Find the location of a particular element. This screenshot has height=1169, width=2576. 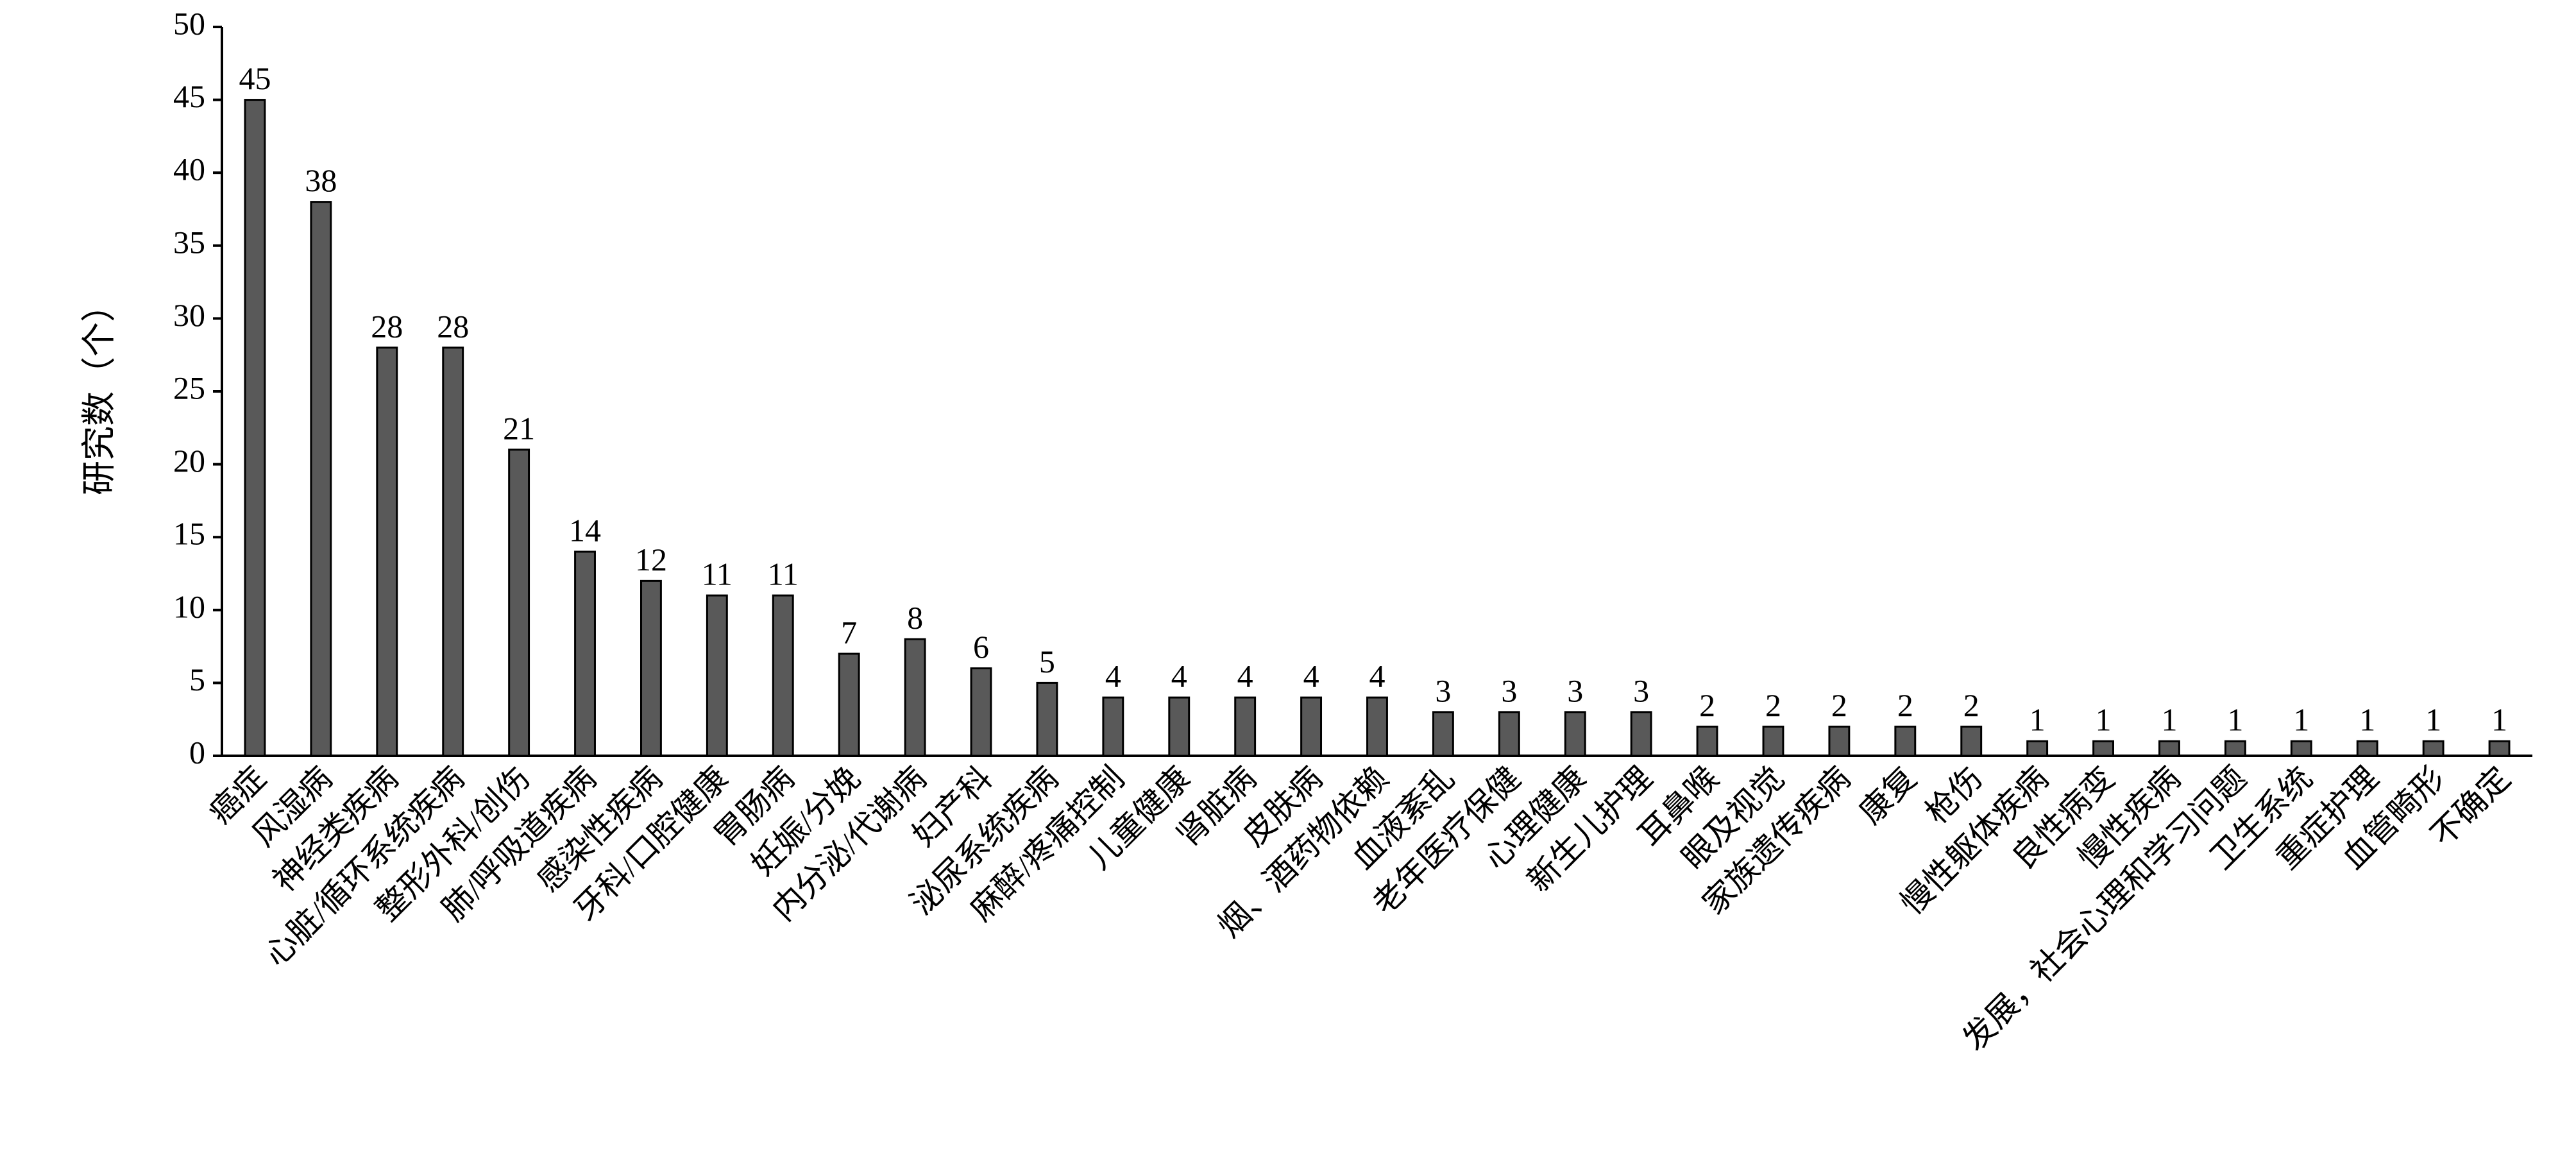

value-label: 45 is located at coordinates (255, 78).